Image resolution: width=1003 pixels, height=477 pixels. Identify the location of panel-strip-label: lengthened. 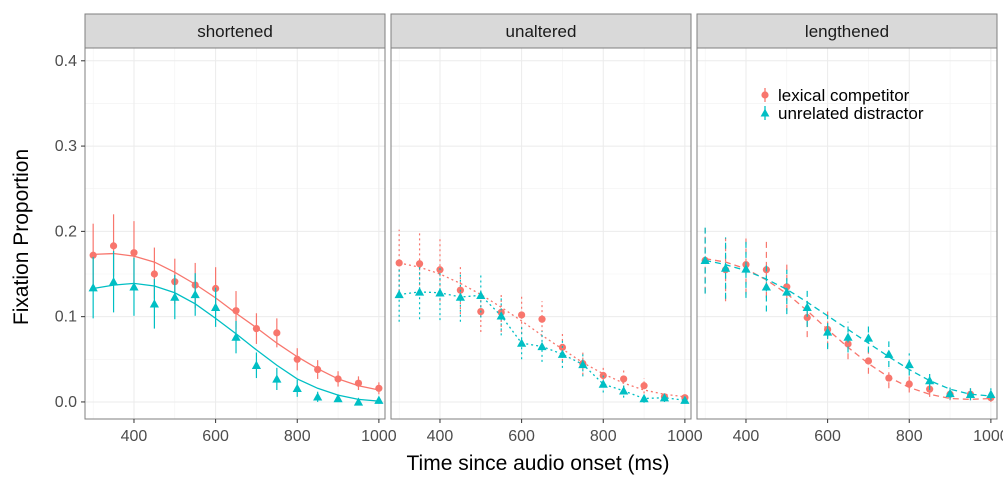
(847, 31).